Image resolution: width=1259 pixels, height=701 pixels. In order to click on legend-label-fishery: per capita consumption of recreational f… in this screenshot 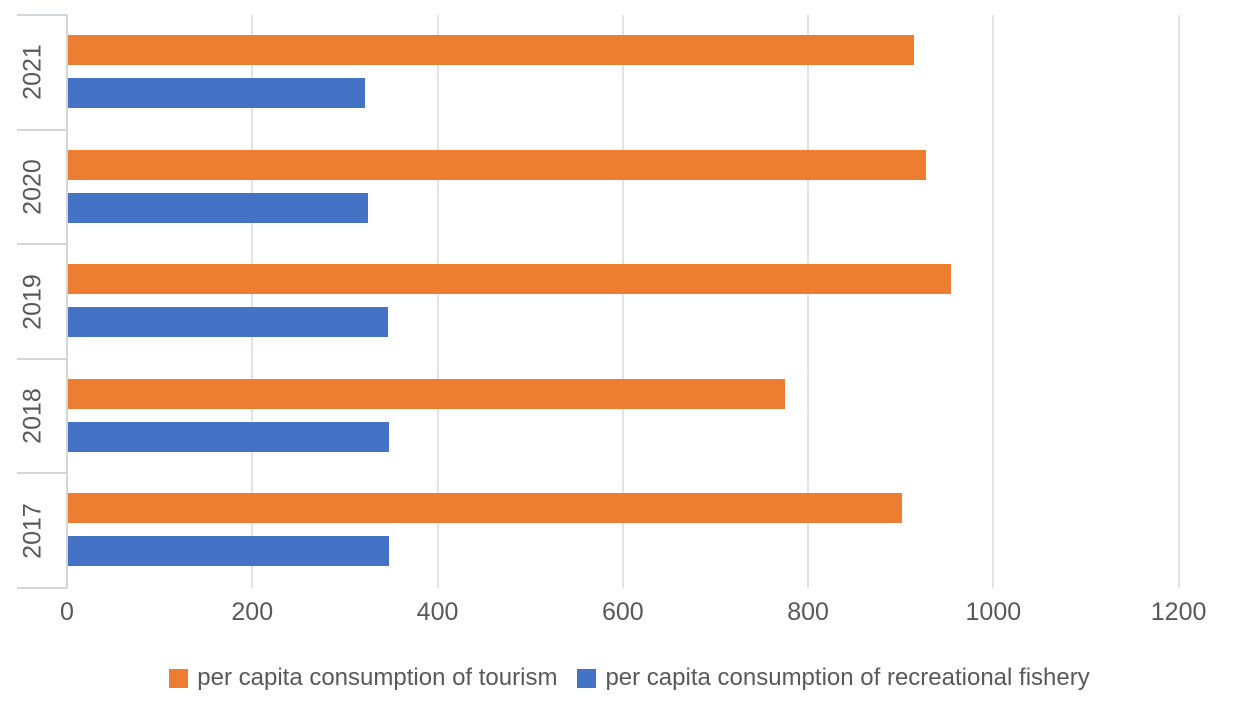, I will do `click(847, 677)`.